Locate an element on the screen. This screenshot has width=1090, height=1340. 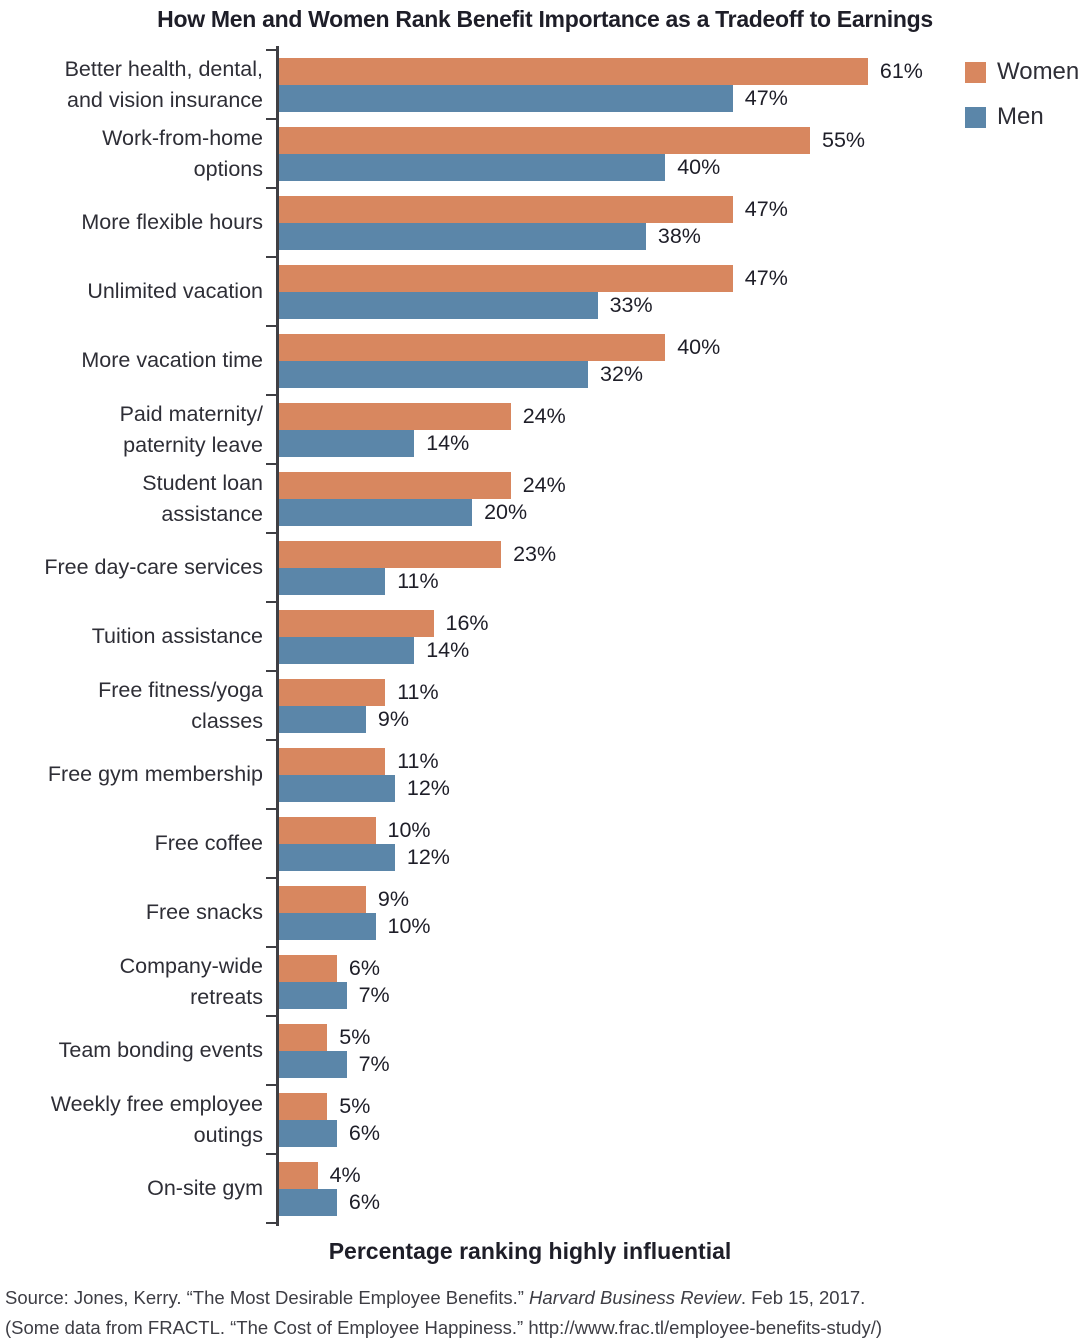
men-legend-label: Men is located at coordinates (1020, 116).